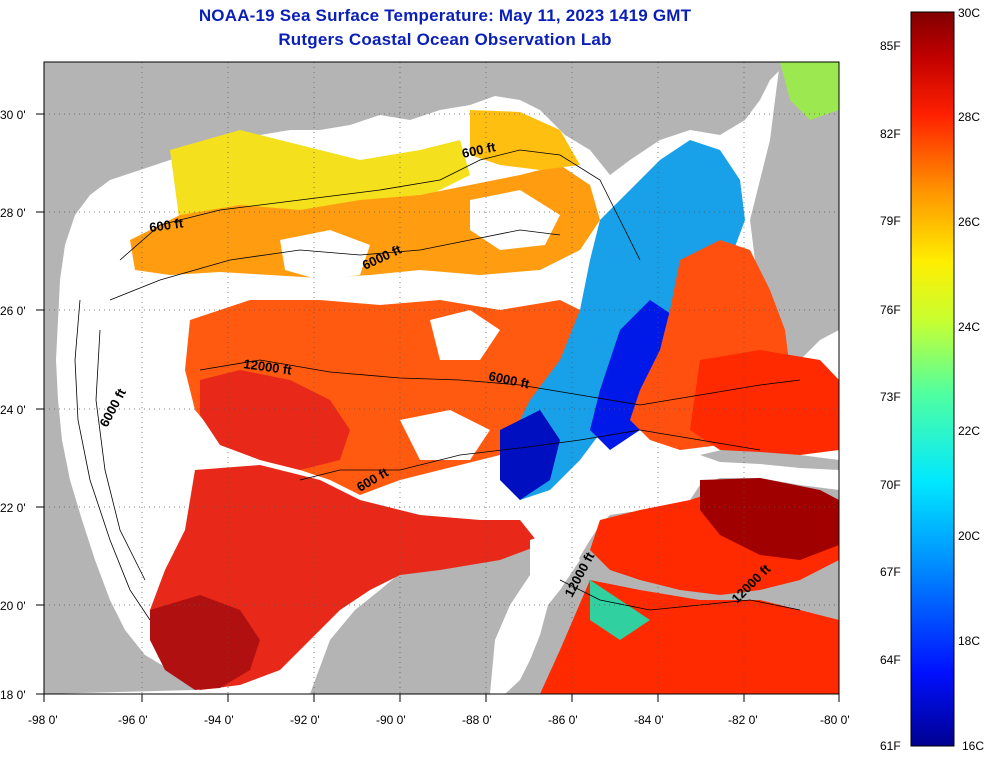 The width and height of the screenshot is (992, 761). I want to click on lat-tick-label: 30 0', so click(13, 115).